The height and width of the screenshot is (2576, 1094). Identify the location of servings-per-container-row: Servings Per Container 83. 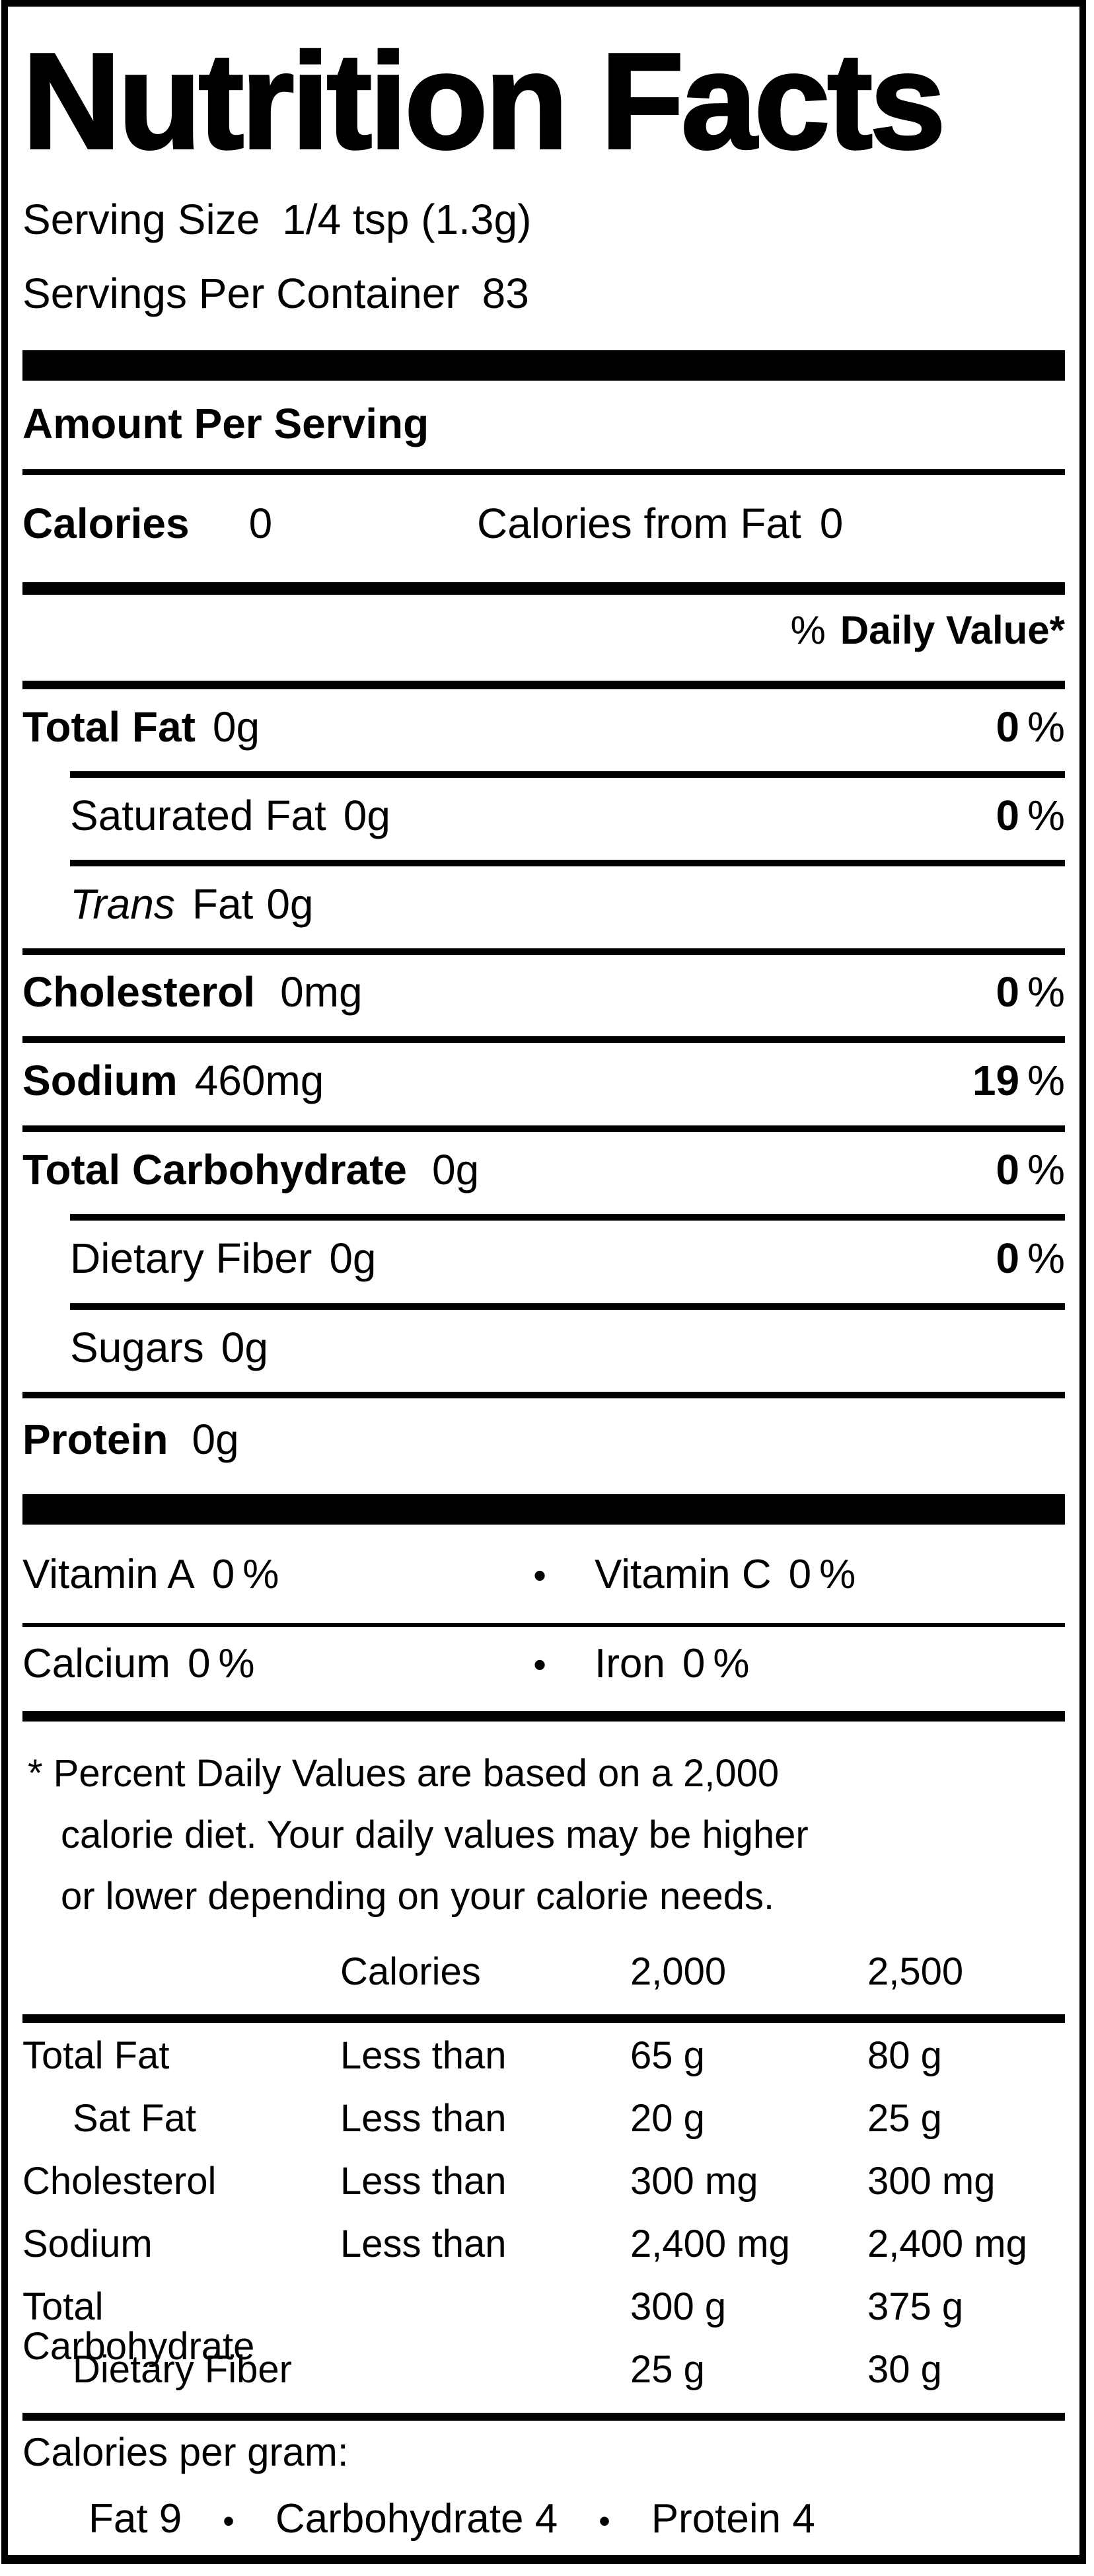
(543, 294).